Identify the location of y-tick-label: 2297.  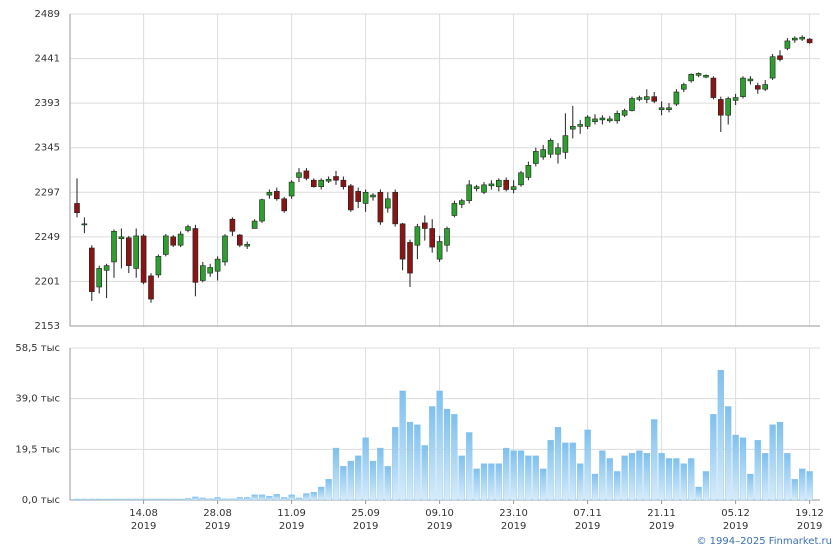
(47, 192).